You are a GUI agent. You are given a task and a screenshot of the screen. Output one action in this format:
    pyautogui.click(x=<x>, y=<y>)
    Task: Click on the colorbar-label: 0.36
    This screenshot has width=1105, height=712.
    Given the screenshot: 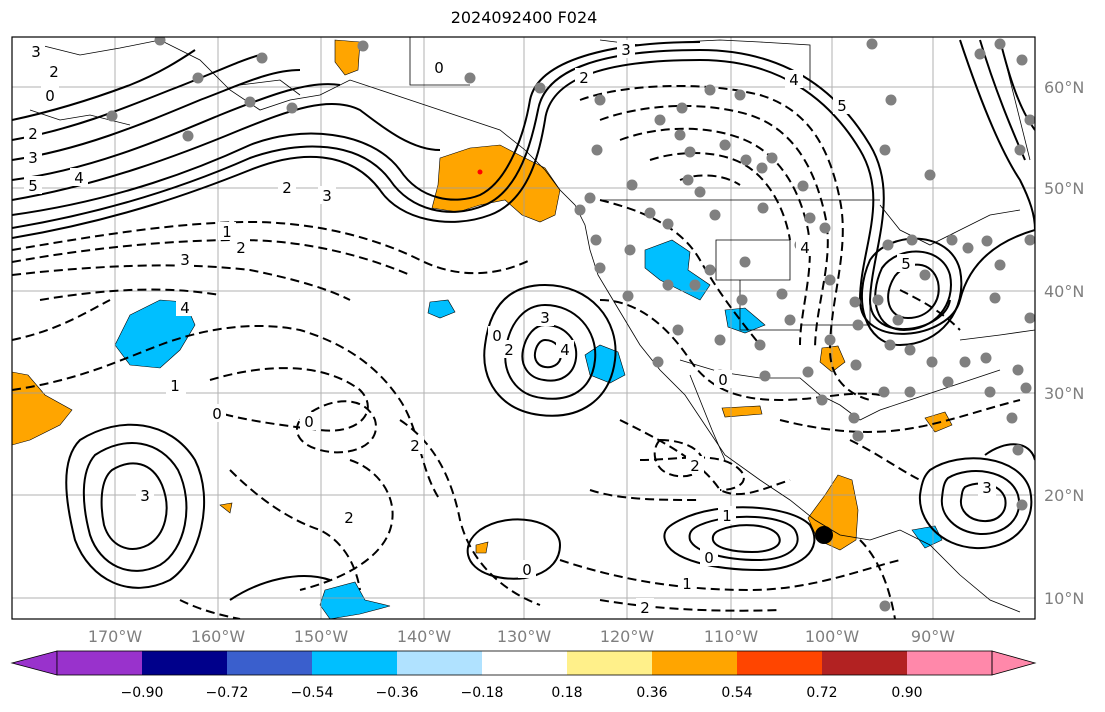 What is the action you would take?
    pyautogui.click(x=651, y=693)
    